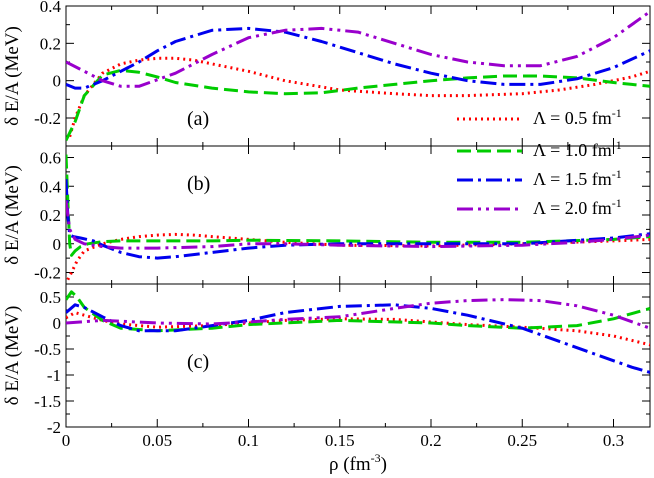 The height and width of the screenshot is (478, 654). I want to click on x-axis-title-text: ρ (fm-3), so click(358, 463).